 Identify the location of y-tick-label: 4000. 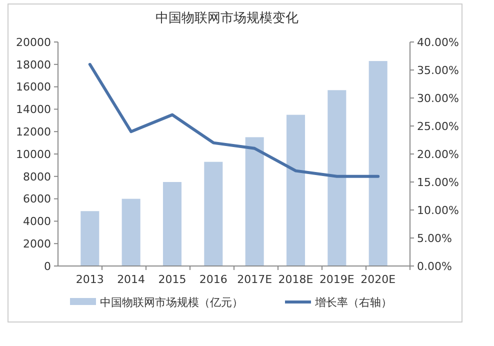
(37, 221).